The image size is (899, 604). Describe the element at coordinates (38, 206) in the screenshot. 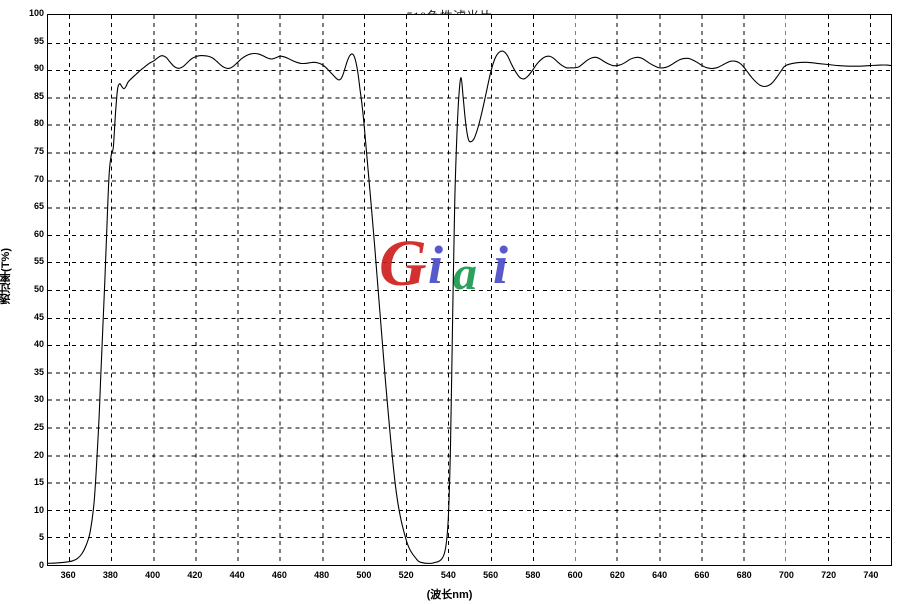

I see `y-tick-label: 65` at that location.